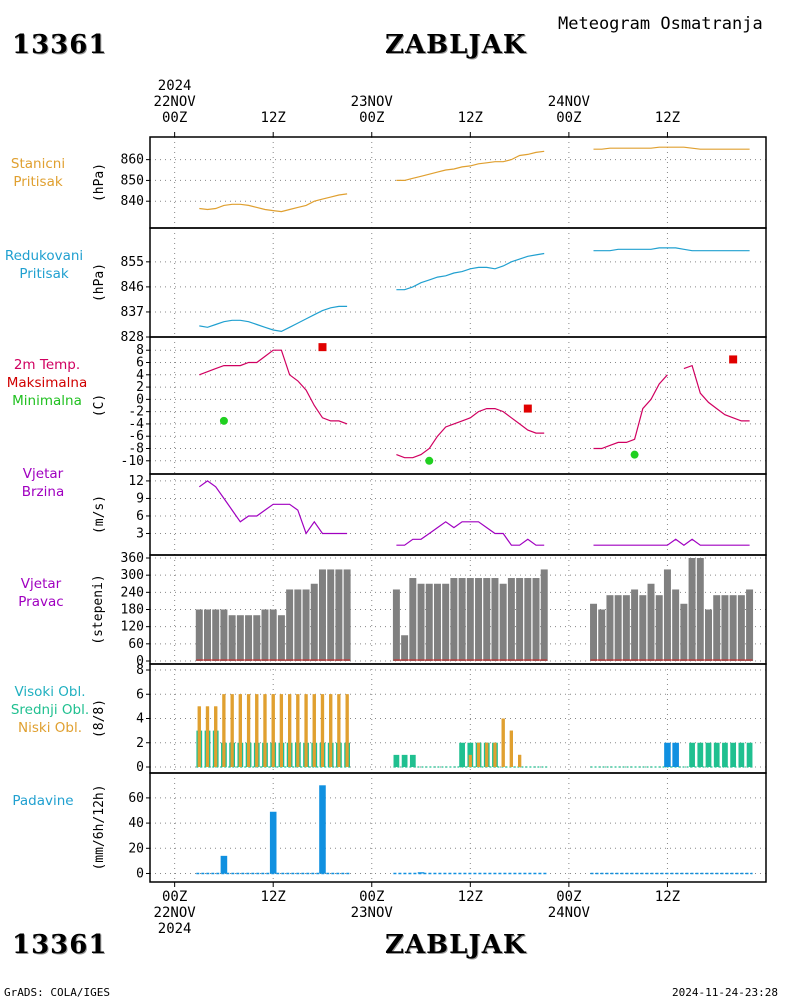 Image resolution: width=800 pixels, height=1000 pixels. Describe the element at coordinates (174, 102) in the screenshot. I see `time-label: 2024 22NOV 00Z` at that location.